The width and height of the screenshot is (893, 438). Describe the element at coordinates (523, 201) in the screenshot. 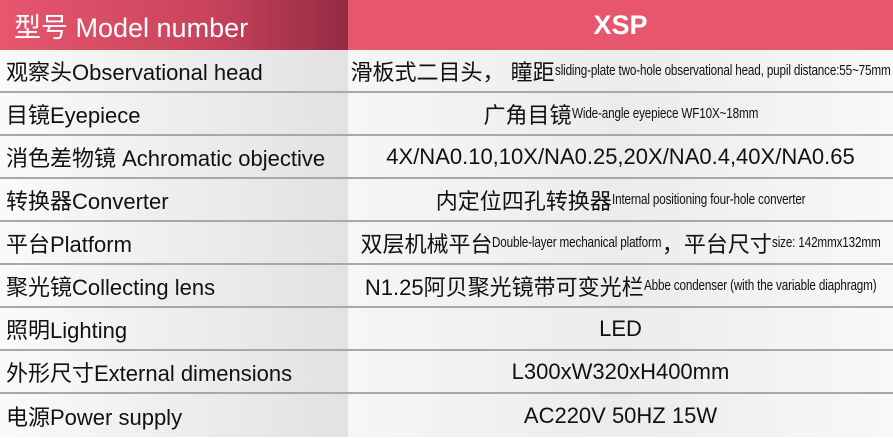

I see `spec-value-text: 内定位四孔转换器` at that location.